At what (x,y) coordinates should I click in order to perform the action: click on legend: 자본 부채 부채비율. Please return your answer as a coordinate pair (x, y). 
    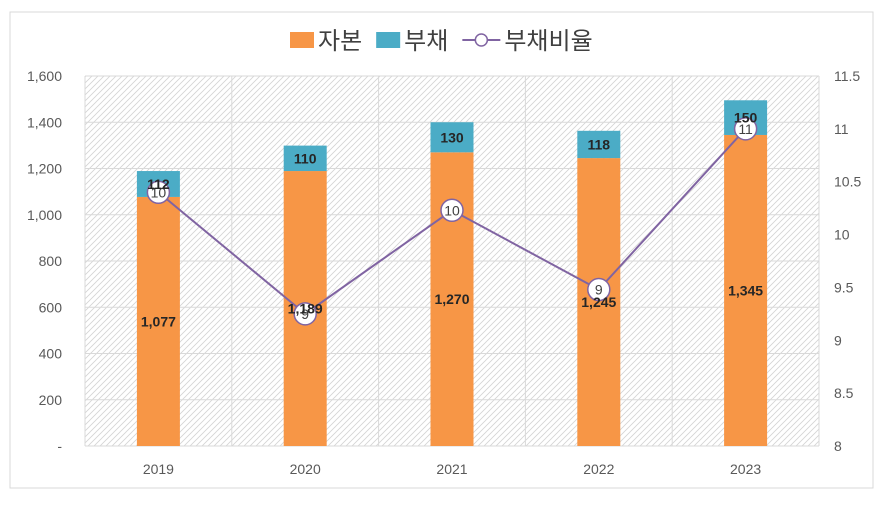
    Looking at the image, I should click on (441, 41).